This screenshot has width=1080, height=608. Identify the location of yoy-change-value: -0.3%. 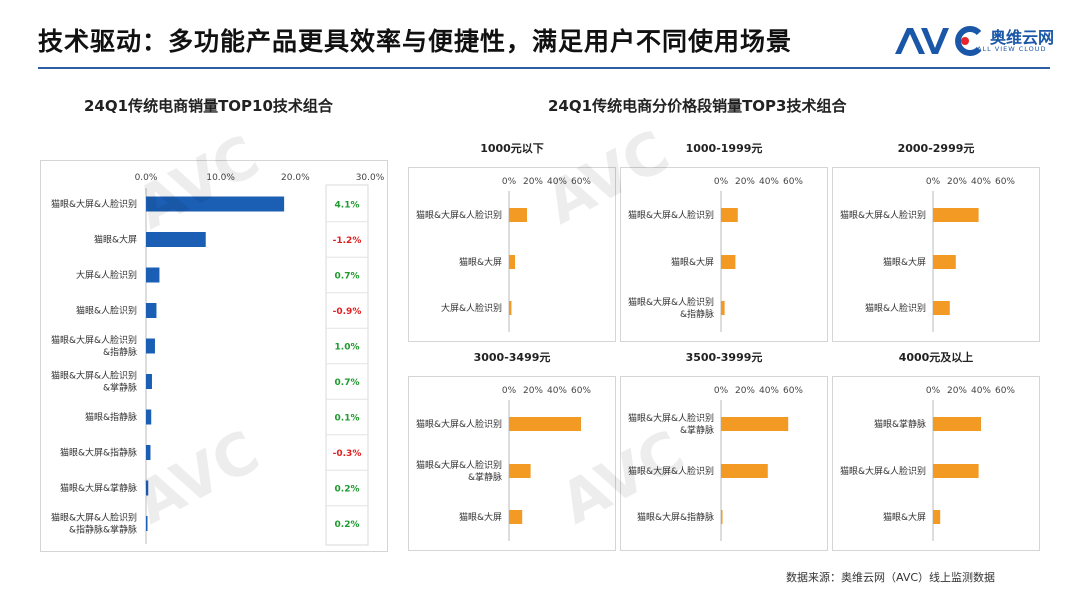
(347, 454).